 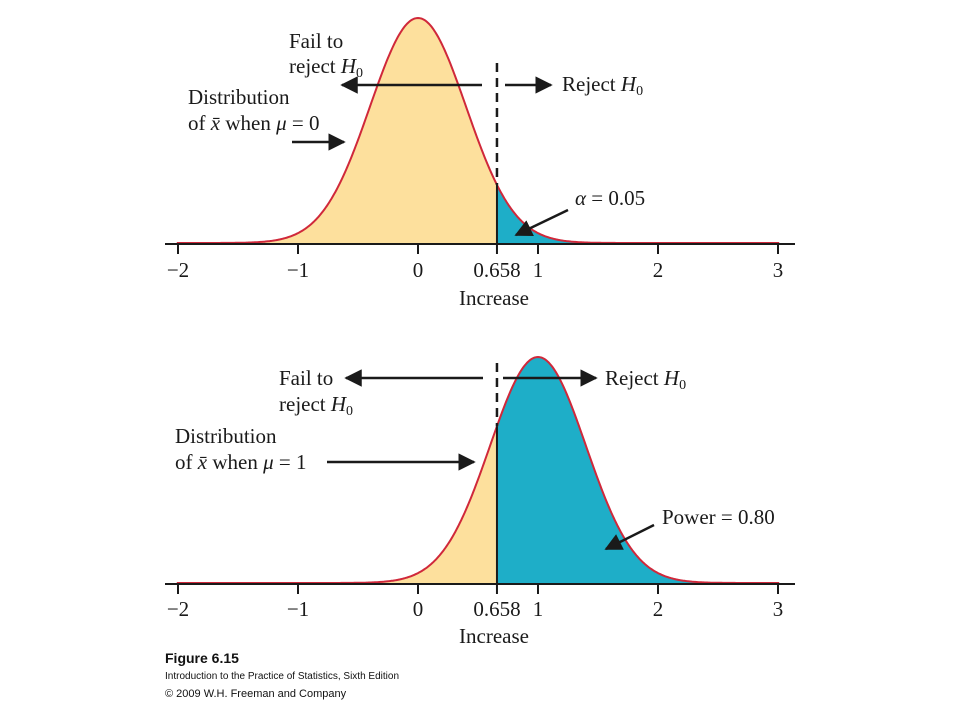 I want to click on bottom-ticks: −2 −1 0 0.658 1 2 3, so click(x=475, y=602).